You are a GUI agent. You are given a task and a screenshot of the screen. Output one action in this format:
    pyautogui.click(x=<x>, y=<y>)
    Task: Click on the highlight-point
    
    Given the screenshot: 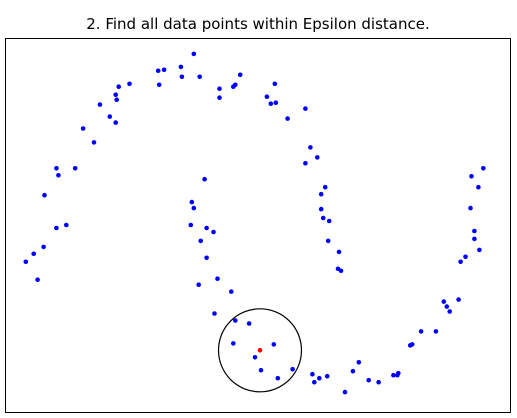 What is the action you would take?
    pyautogui.click(x=260, y=350)
    